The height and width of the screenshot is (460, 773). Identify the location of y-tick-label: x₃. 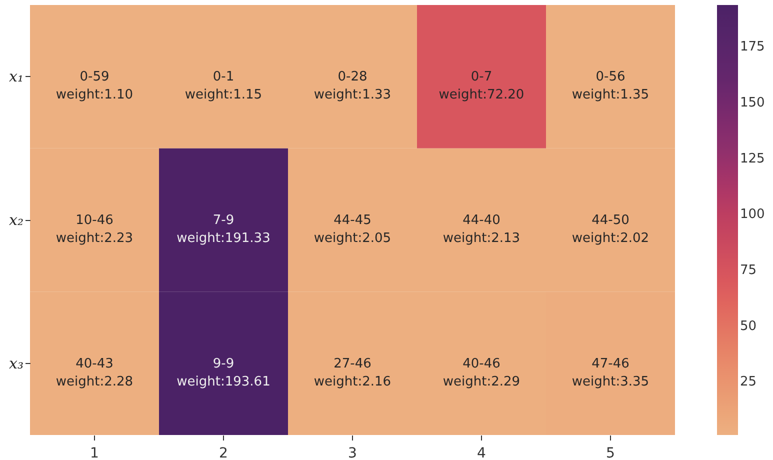
(16, 363).